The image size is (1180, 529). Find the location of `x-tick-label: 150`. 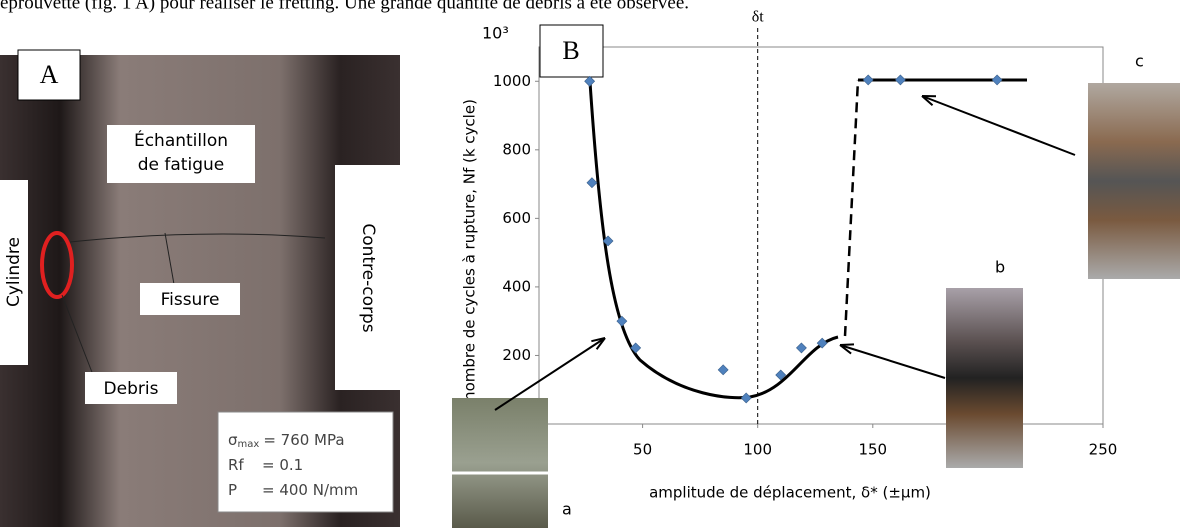

x-tick-label: 150 is located at coordinates (872, 450).